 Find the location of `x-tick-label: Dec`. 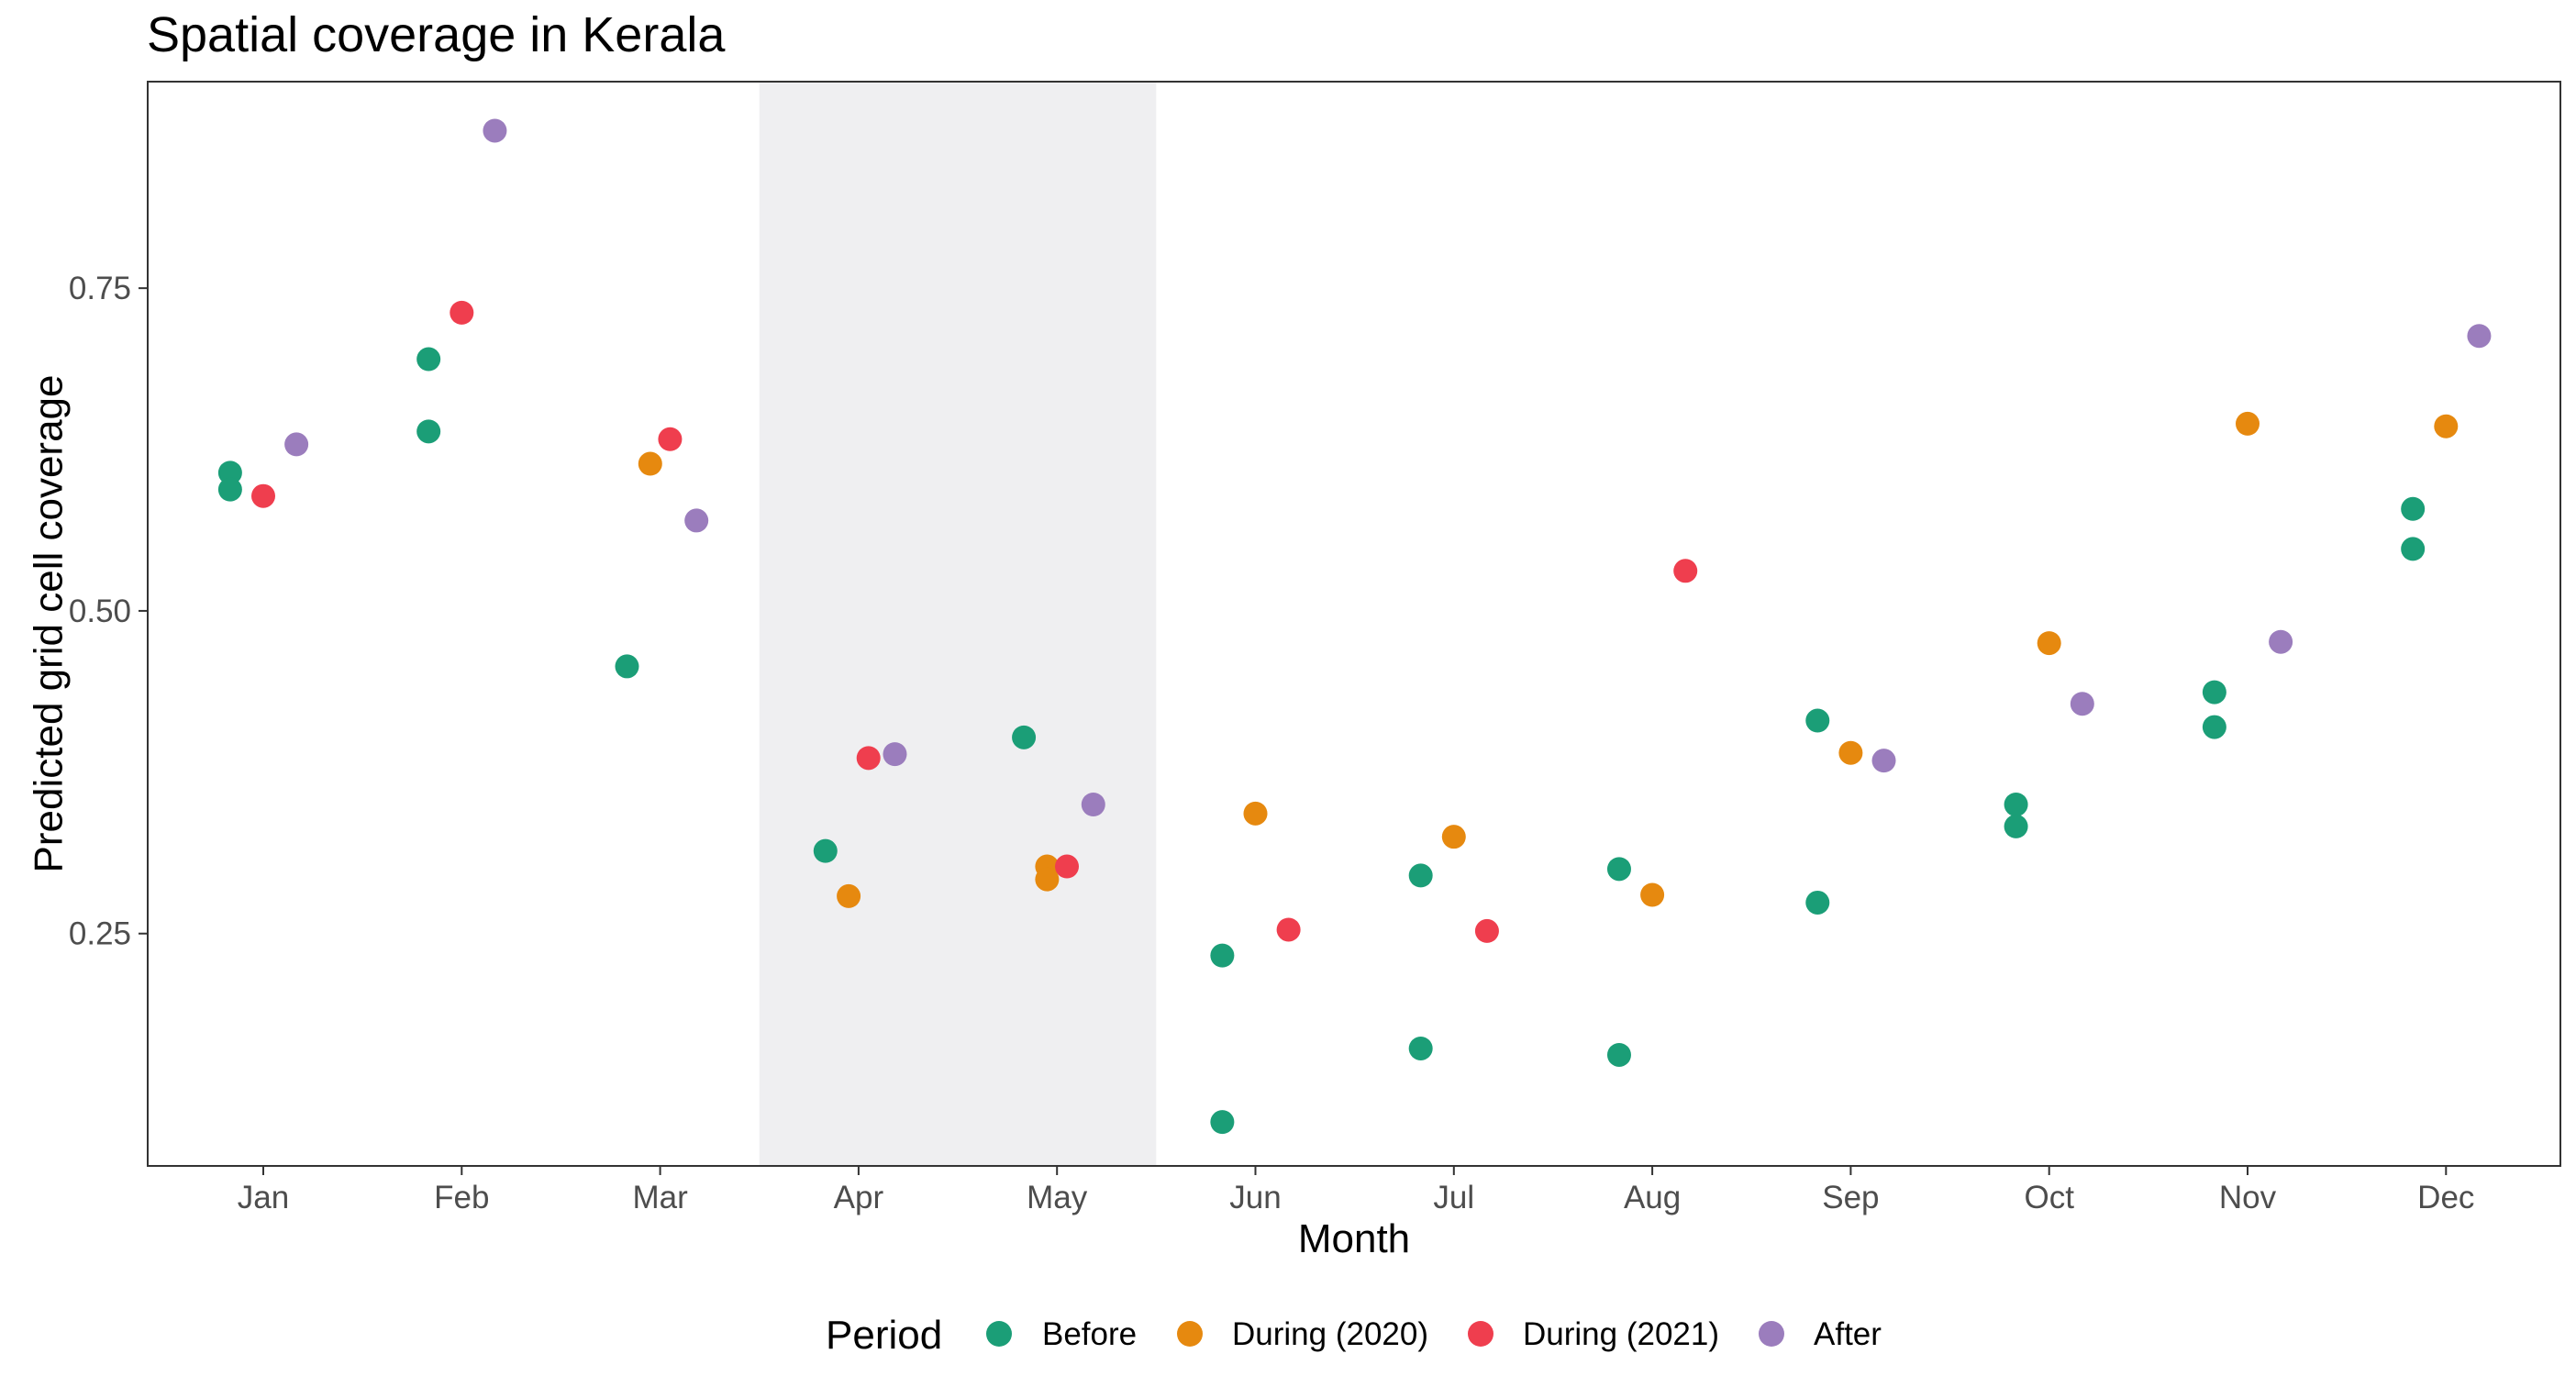

x-tick-label: Dec is located at coordinates (2445, 1197).